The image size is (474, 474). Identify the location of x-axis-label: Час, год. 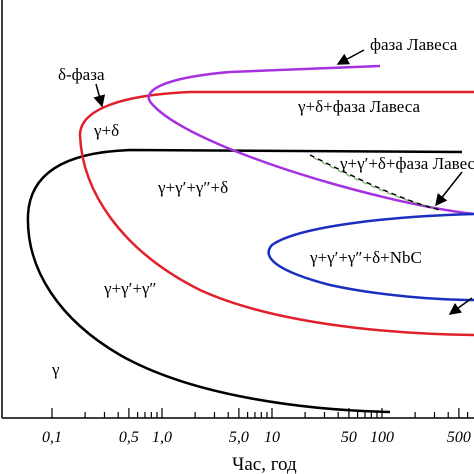
(264, 464).